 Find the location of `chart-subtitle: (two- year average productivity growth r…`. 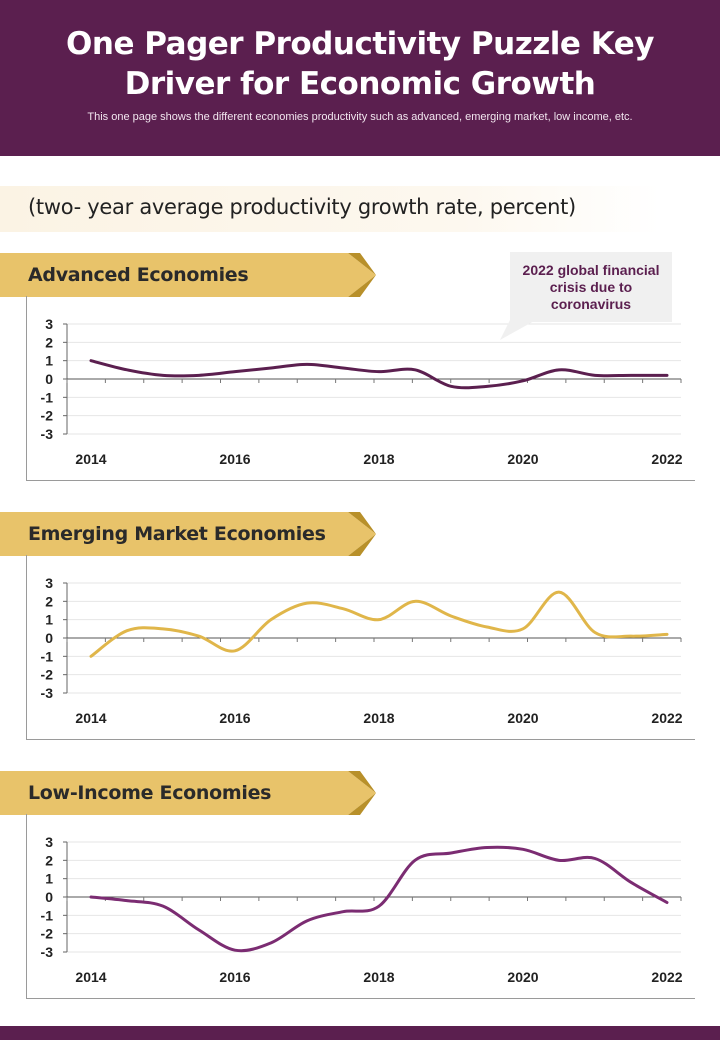

chart-subtitle: (two- year average productivity growth r… is located at coordinates (302, 207).